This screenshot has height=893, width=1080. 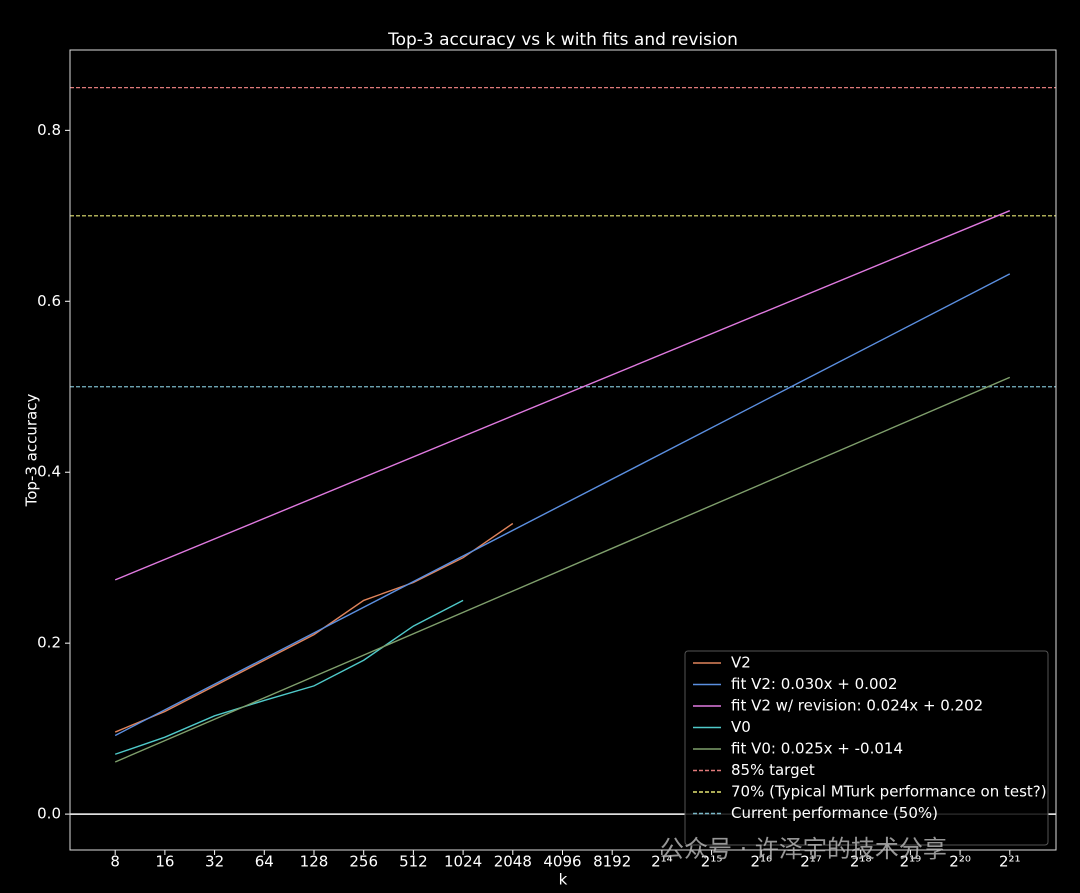 What do you see at coordinates (49, 130) in the screenshot?
I see `y-tick-label: 0.8` at bounding box center [49, 130].